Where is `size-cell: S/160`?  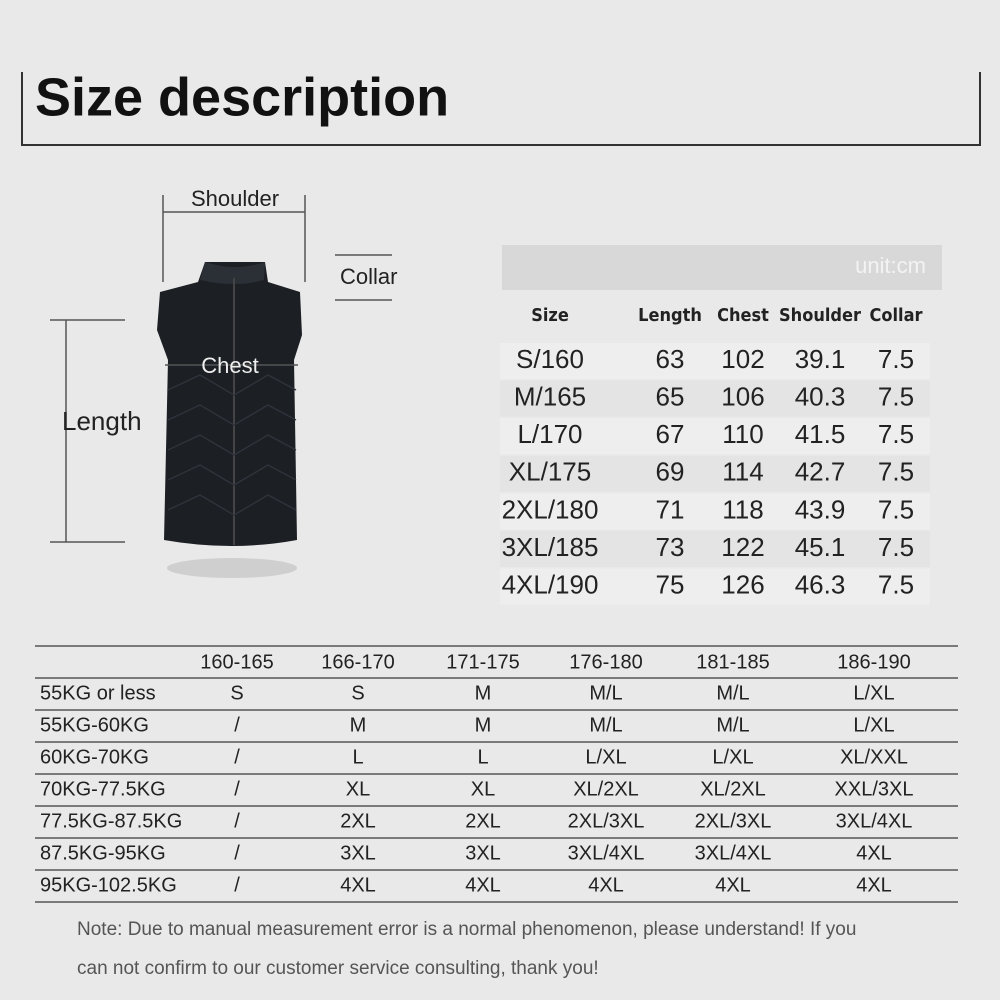 size-cell: S/160 is located at coordinates (550, 359).